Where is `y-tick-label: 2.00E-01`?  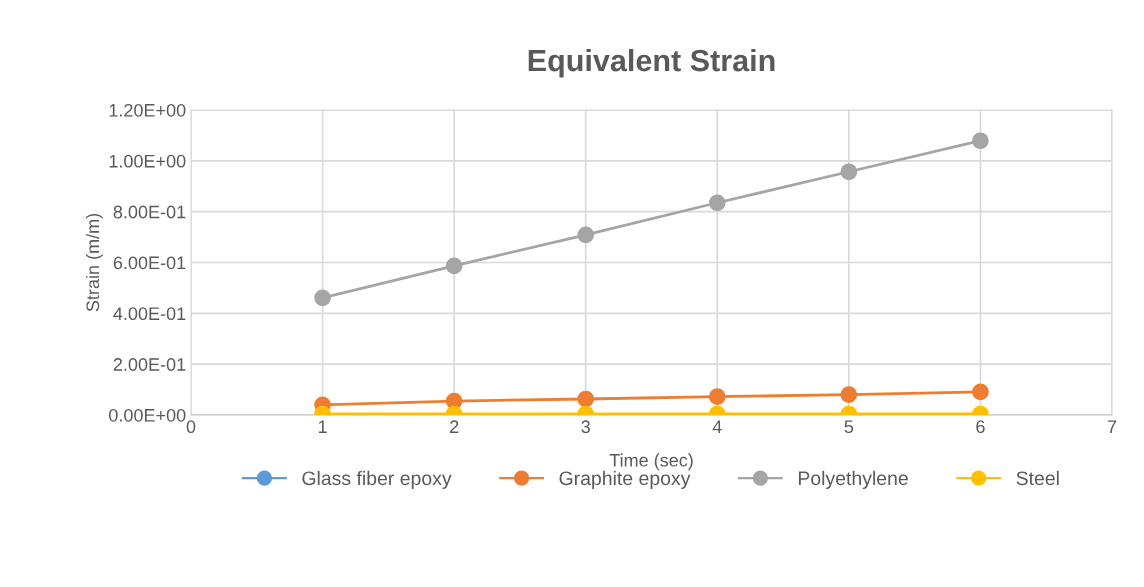
y-tick-label: 2.00E-01 is located at coordinates (149, 364).